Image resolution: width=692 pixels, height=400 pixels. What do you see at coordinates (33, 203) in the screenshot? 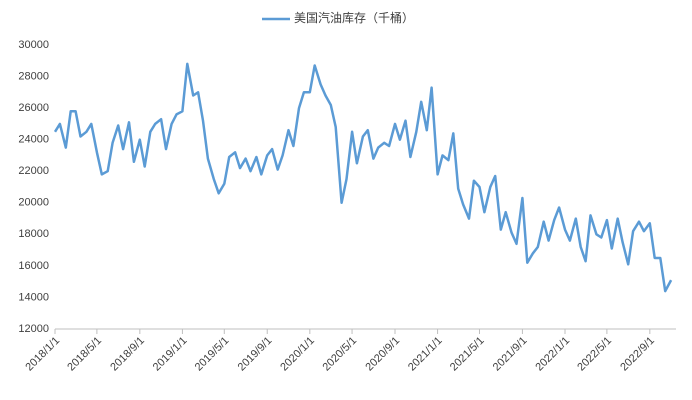
I see `y-tick-label: 20000` at bounding box center [33, 203].